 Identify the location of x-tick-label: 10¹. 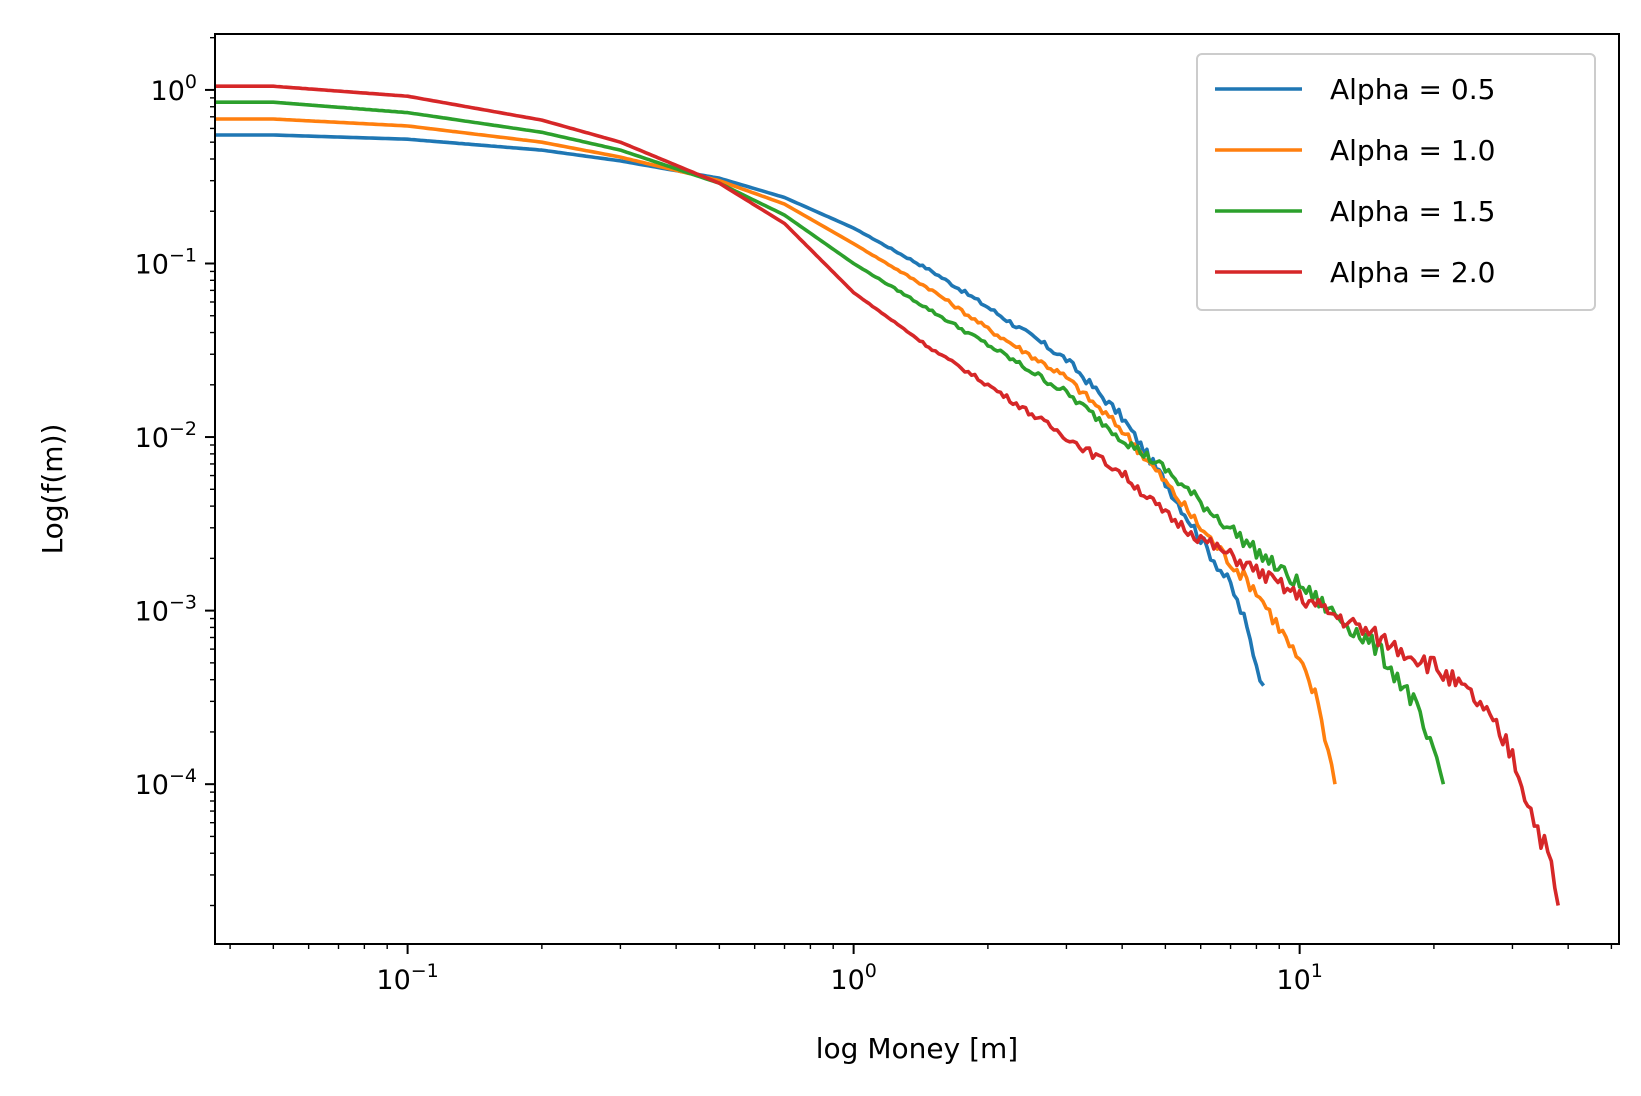
(1299, 978).